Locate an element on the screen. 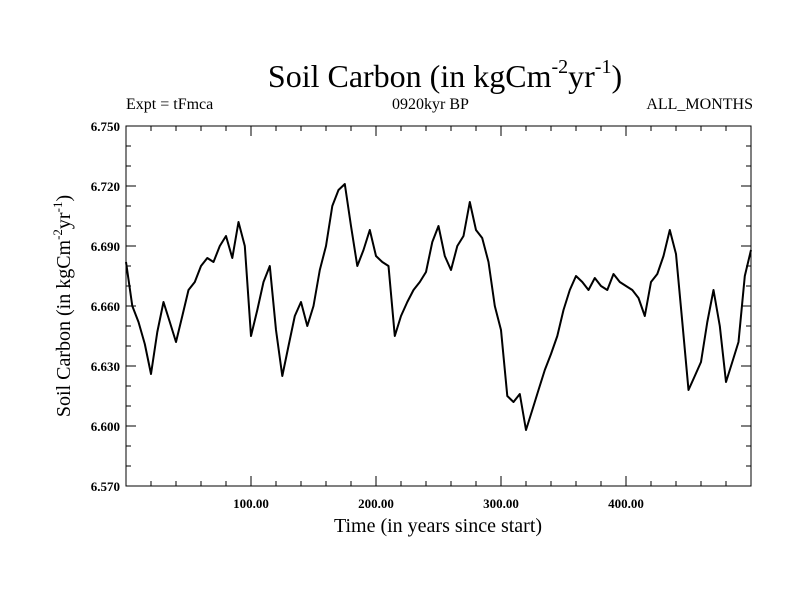 The height and width of the screenshot is (600, 800). y-title-unit: yr is located at coordinates (64, 220).